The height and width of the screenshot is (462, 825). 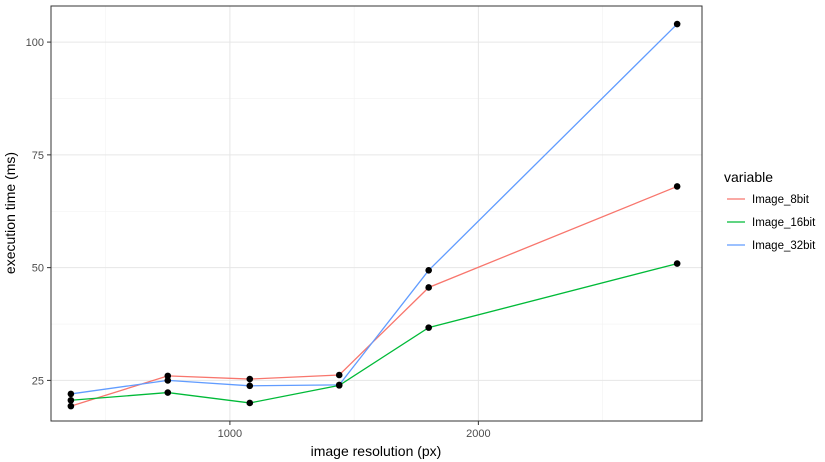 What do you see at coordinates (230, 434) in the screenshot?
I see `x-tick-label: 1000` at bounding box center [230, 434].